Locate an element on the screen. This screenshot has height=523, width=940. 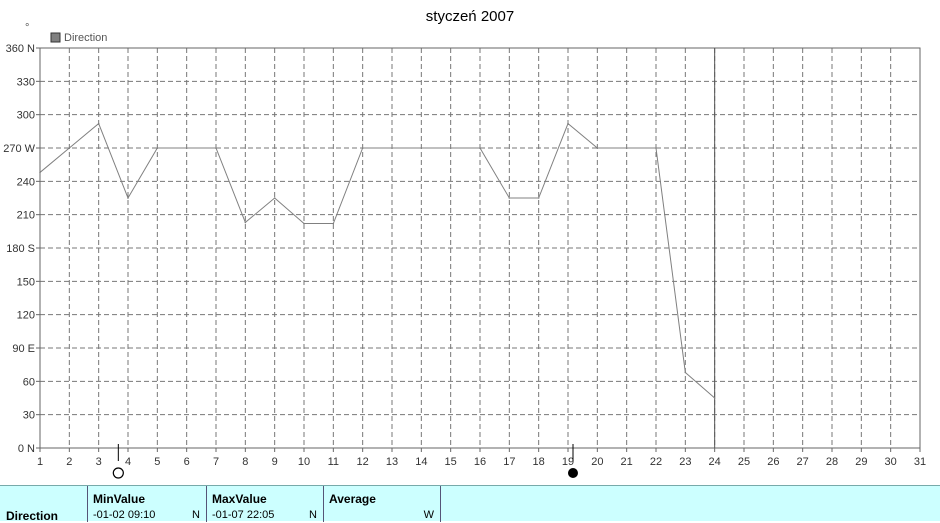
y-tick-label: 180 S is located at coordinates (20, 249).